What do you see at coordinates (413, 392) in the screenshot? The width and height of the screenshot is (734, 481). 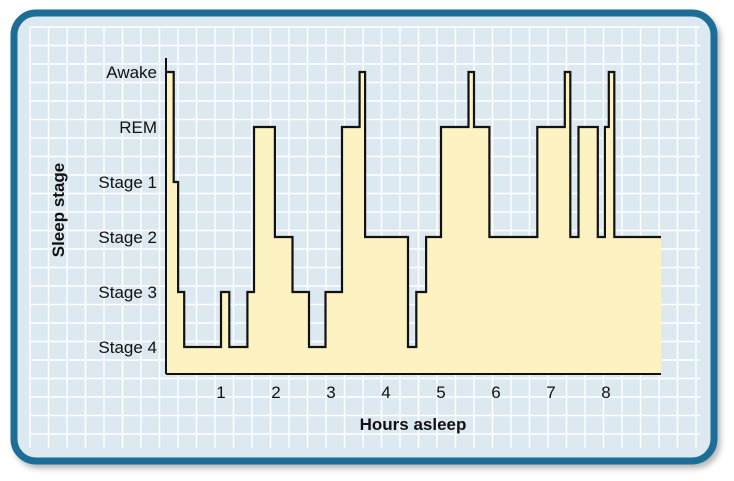 I see `x-tick-labels: 1 2 3 4 5 6 7 8` at bounding box center [413, 392].